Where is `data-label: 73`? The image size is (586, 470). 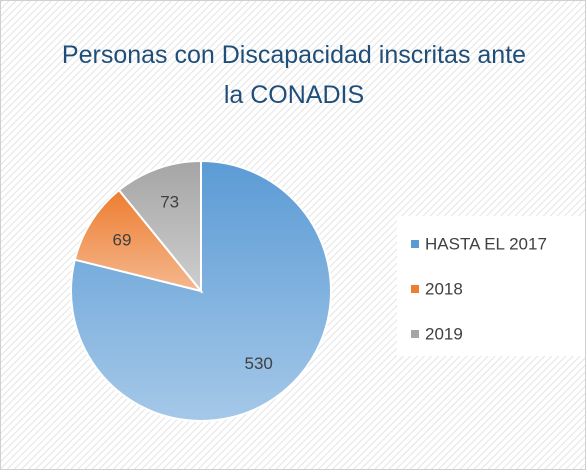
data-label: 73 is located at coordinates (169, 201).